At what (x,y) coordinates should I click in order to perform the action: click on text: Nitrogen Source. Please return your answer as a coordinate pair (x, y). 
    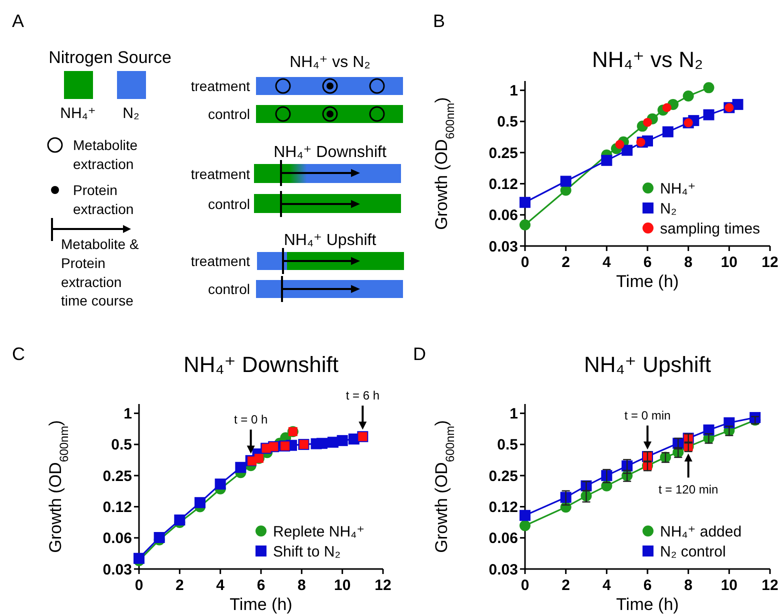
    Looking at the image, I should click on (110, 57).